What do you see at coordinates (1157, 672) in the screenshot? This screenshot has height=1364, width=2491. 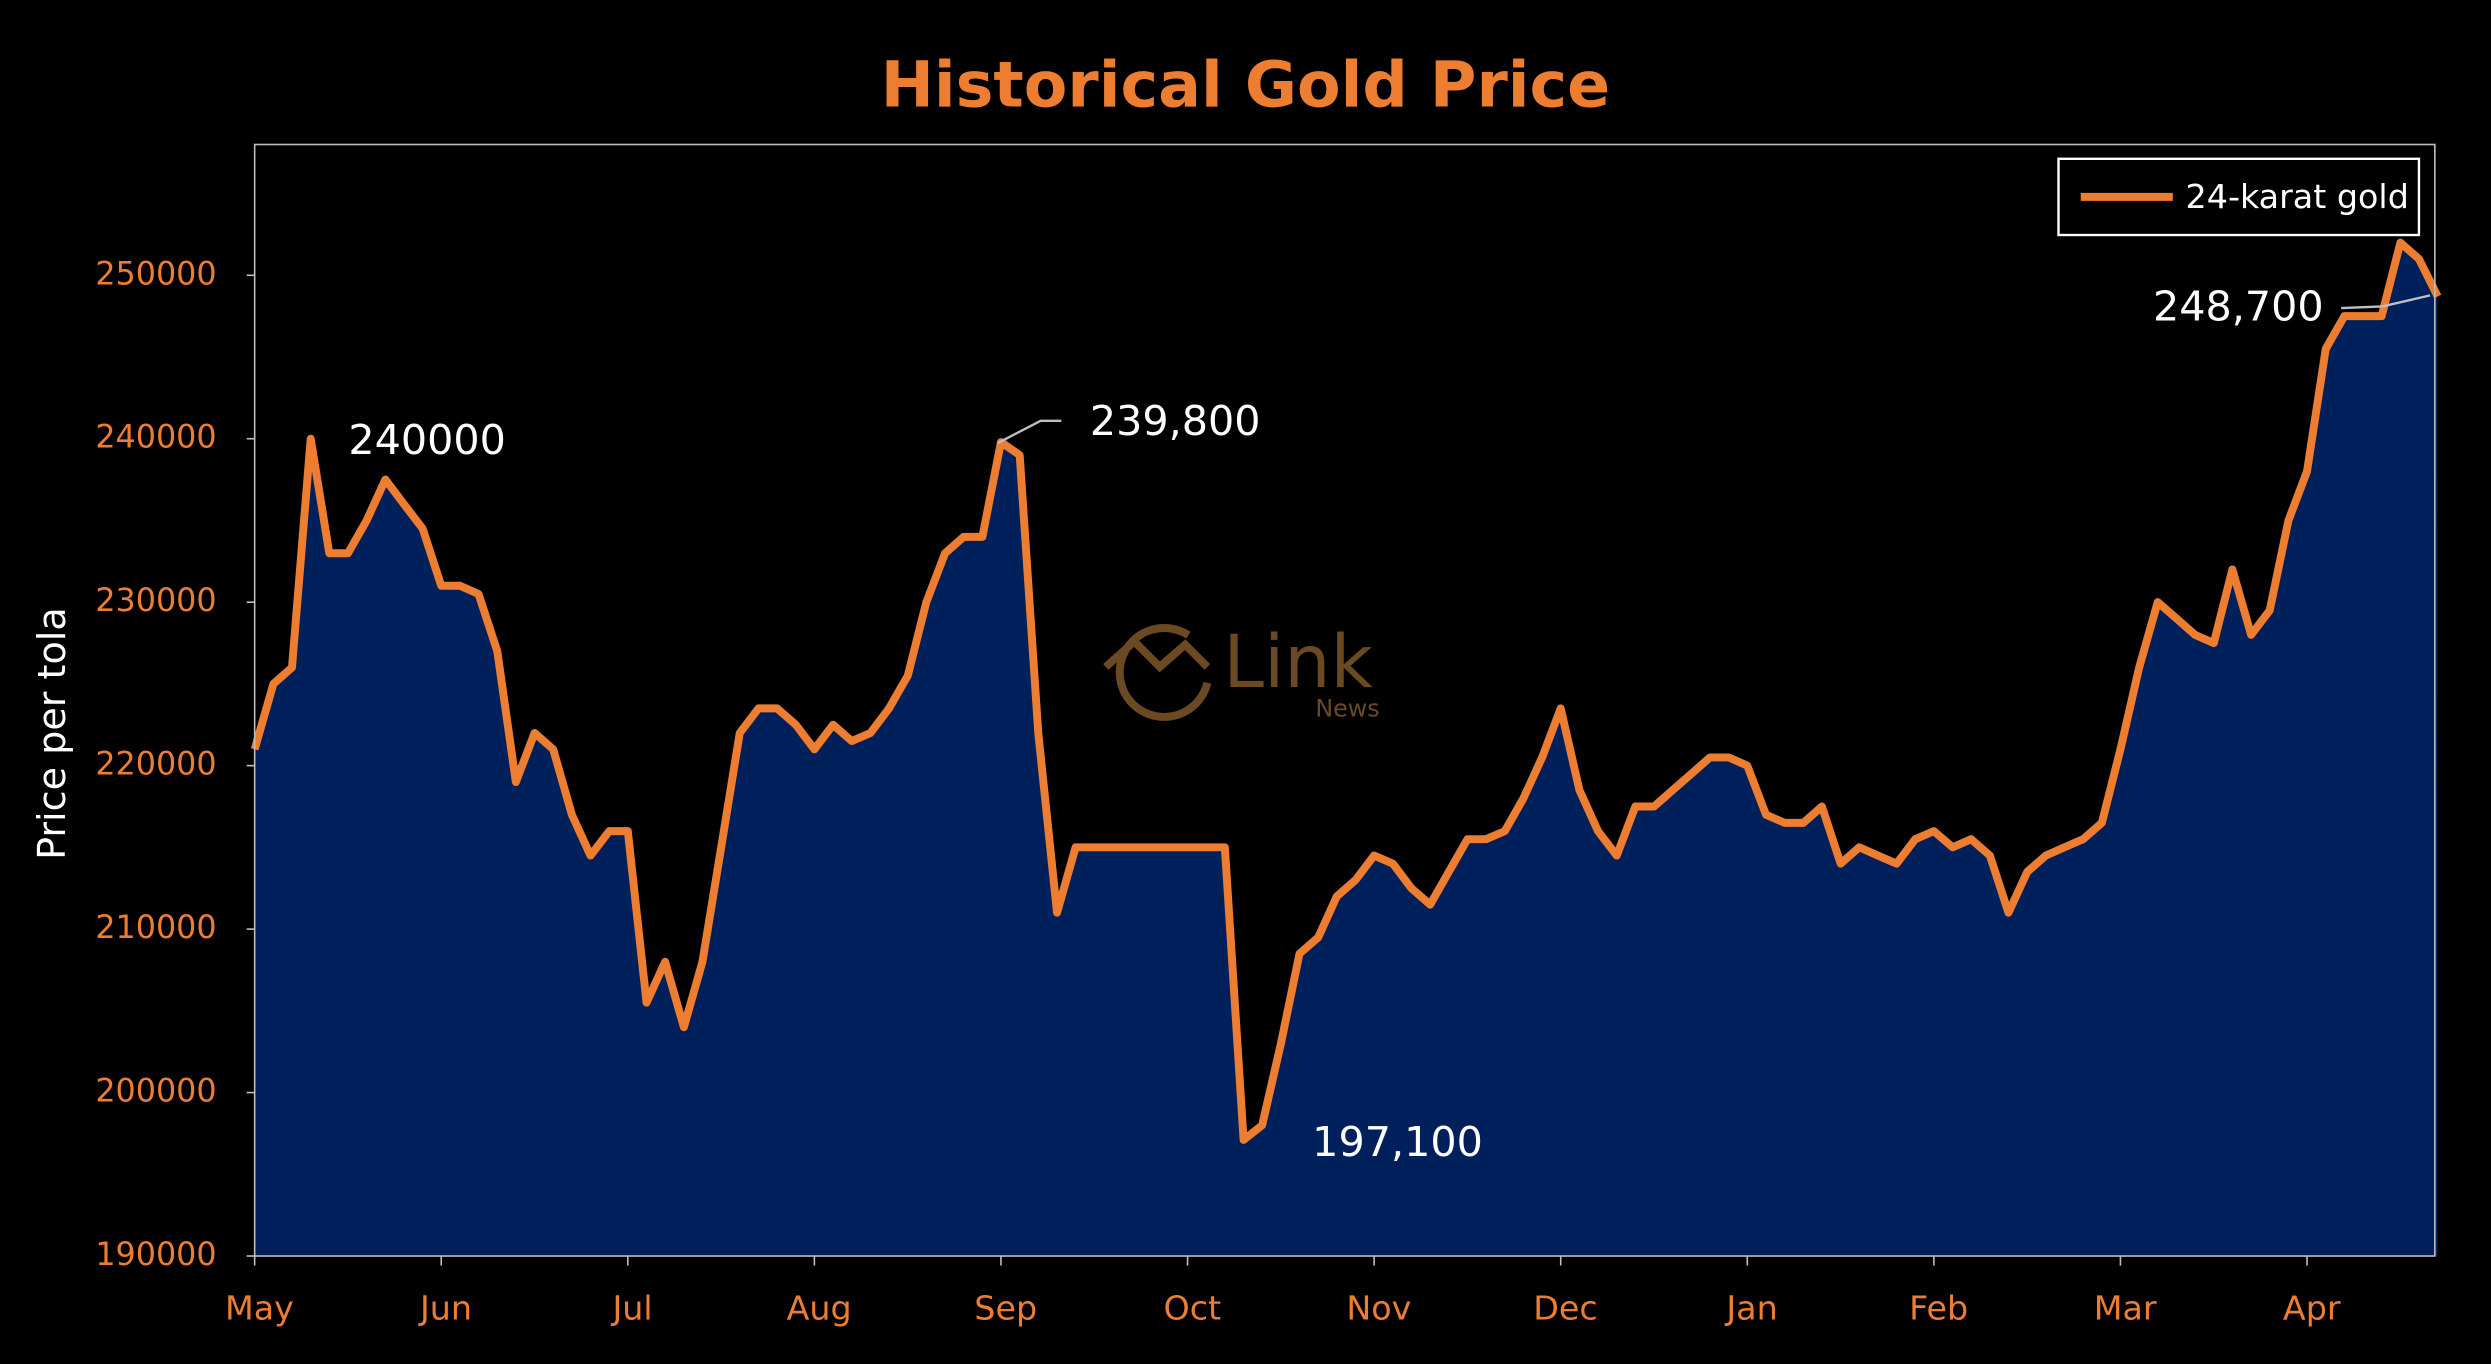 I see `watermark-logo` at bounding box center [1157, 672].